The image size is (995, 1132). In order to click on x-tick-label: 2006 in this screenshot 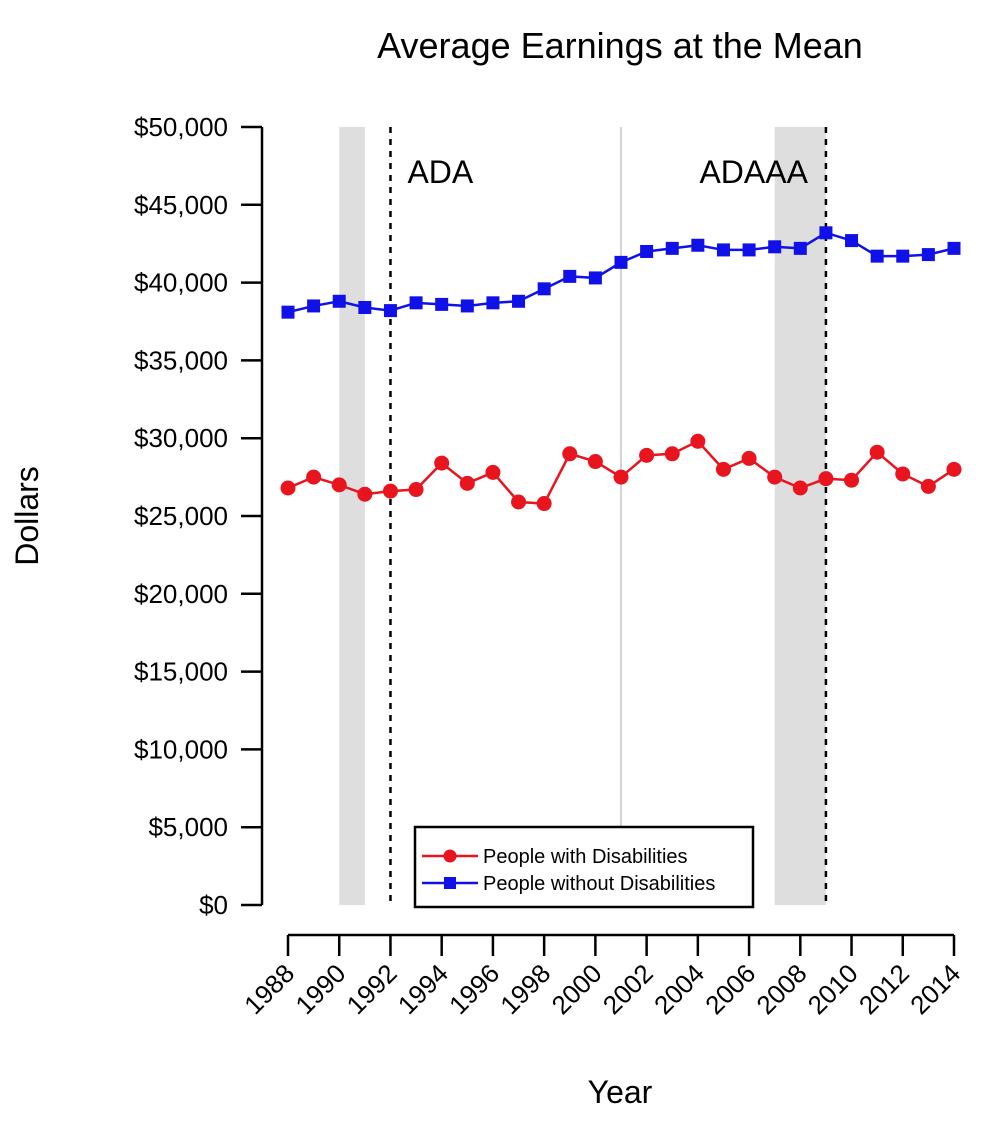, I will do `click(730, 989)`.